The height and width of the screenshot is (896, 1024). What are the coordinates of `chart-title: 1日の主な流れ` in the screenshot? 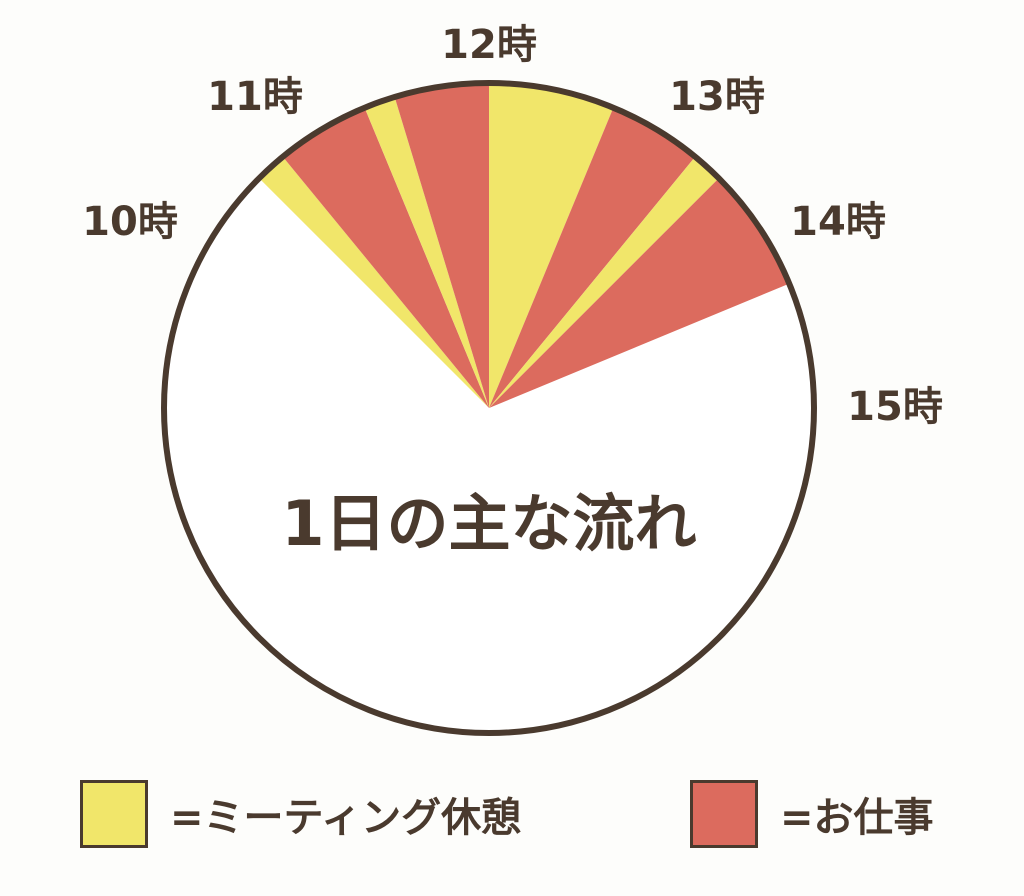 It's located at (488, 523).